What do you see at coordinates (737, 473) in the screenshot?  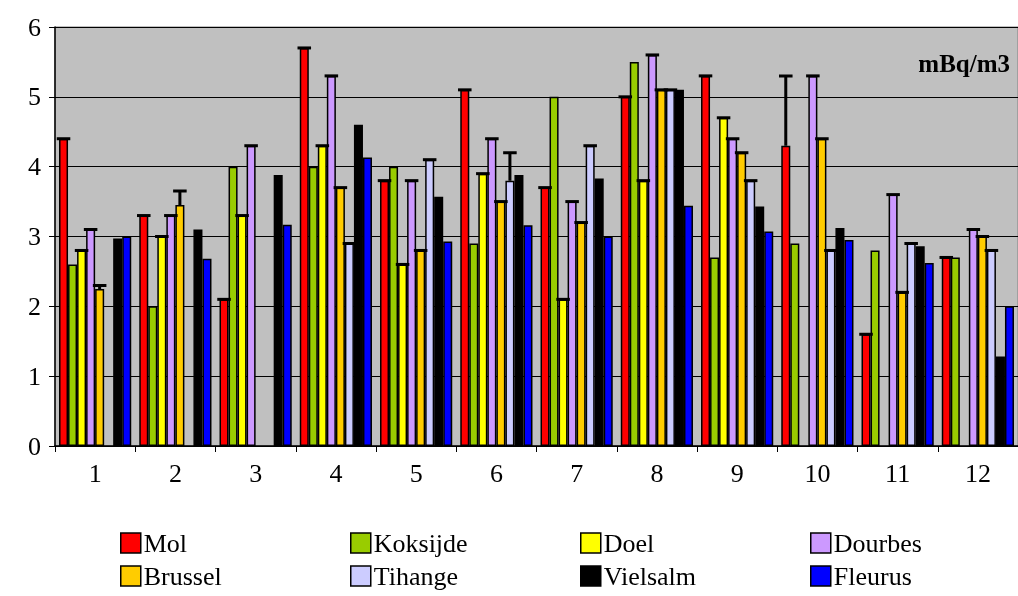 I see `x-tick-label: 9` at bounding box center [737, 473].